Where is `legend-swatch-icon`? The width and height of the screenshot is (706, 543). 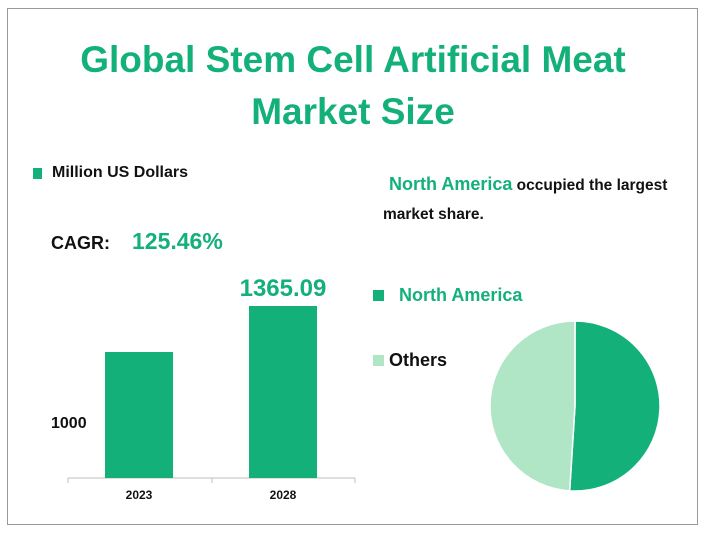 legend-swatch-icon is located at coordinates (37, 173).